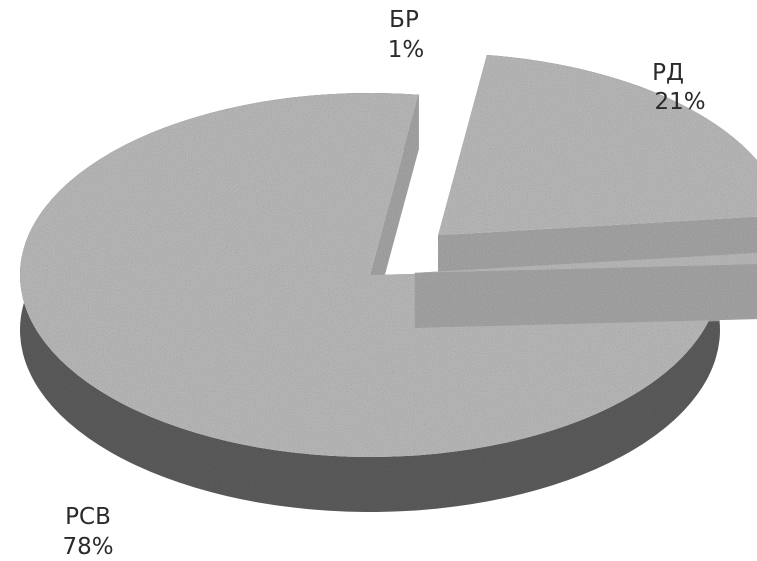  I want to click on slice-value-rsv: 78%, so click(87, 547).